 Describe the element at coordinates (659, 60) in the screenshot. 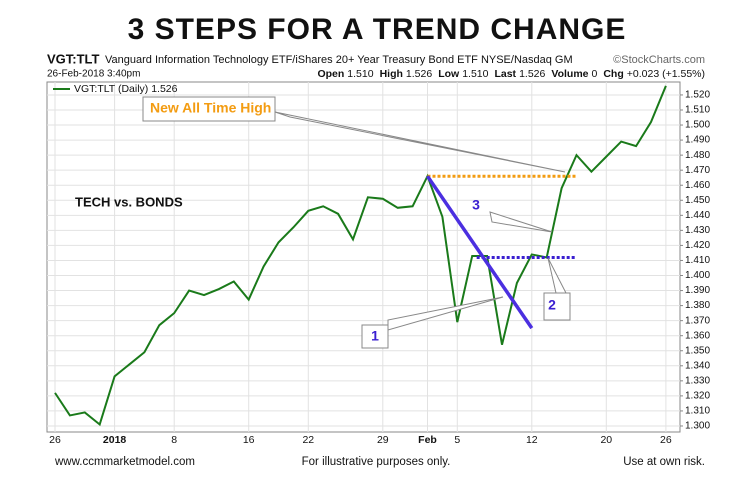

I see `source: ©StockCharts.com` at that location.